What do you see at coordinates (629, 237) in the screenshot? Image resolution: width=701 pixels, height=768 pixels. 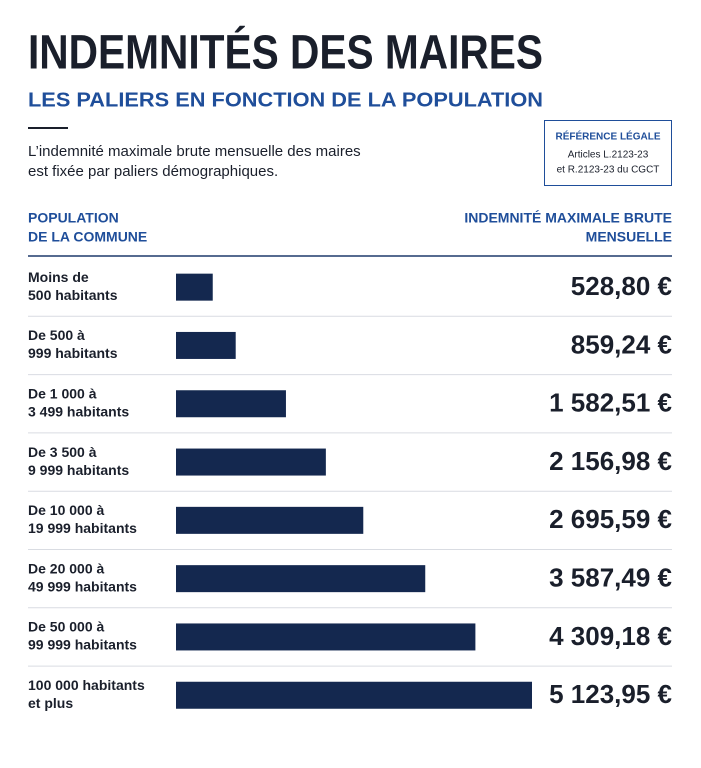 I see `column-header: MENSUELLE` at bounding box center [629, 237].